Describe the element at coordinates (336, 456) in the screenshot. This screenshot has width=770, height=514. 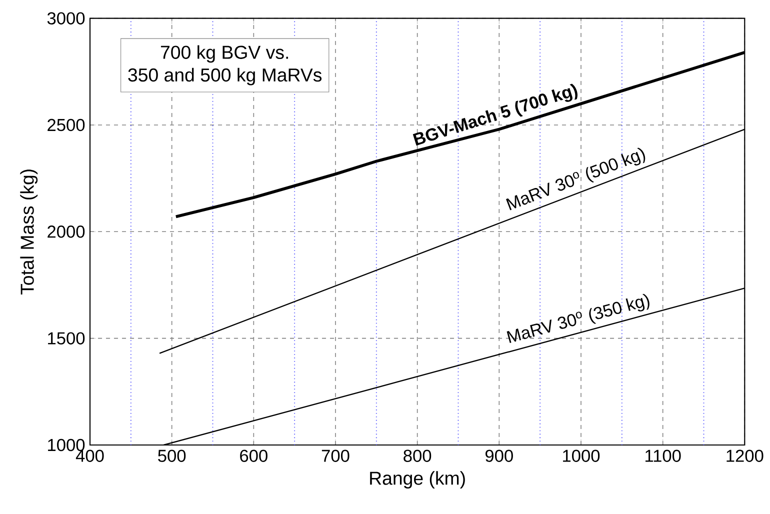
I see `x-tick-label: 700` at that location.